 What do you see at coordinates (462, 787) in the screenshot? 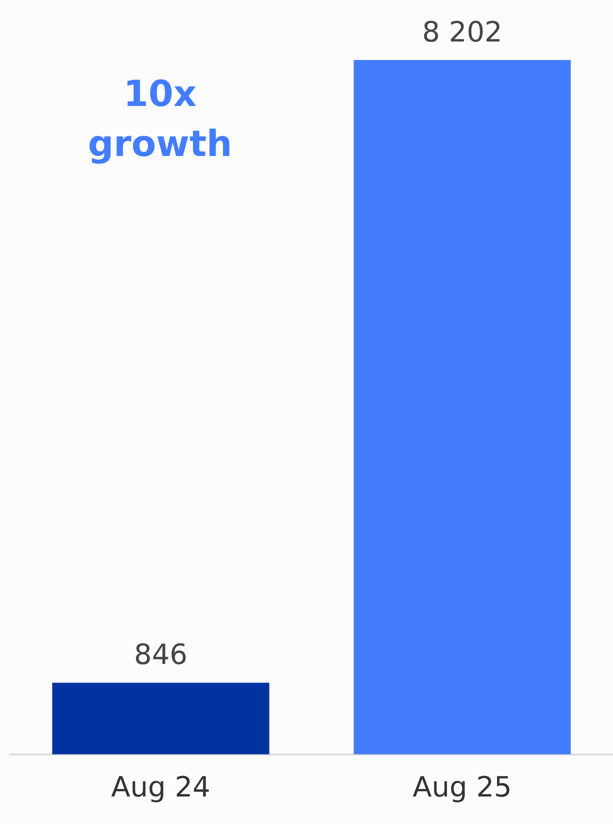
I see `x-tick-label: Aug 25` at bounding box center [462, 787].